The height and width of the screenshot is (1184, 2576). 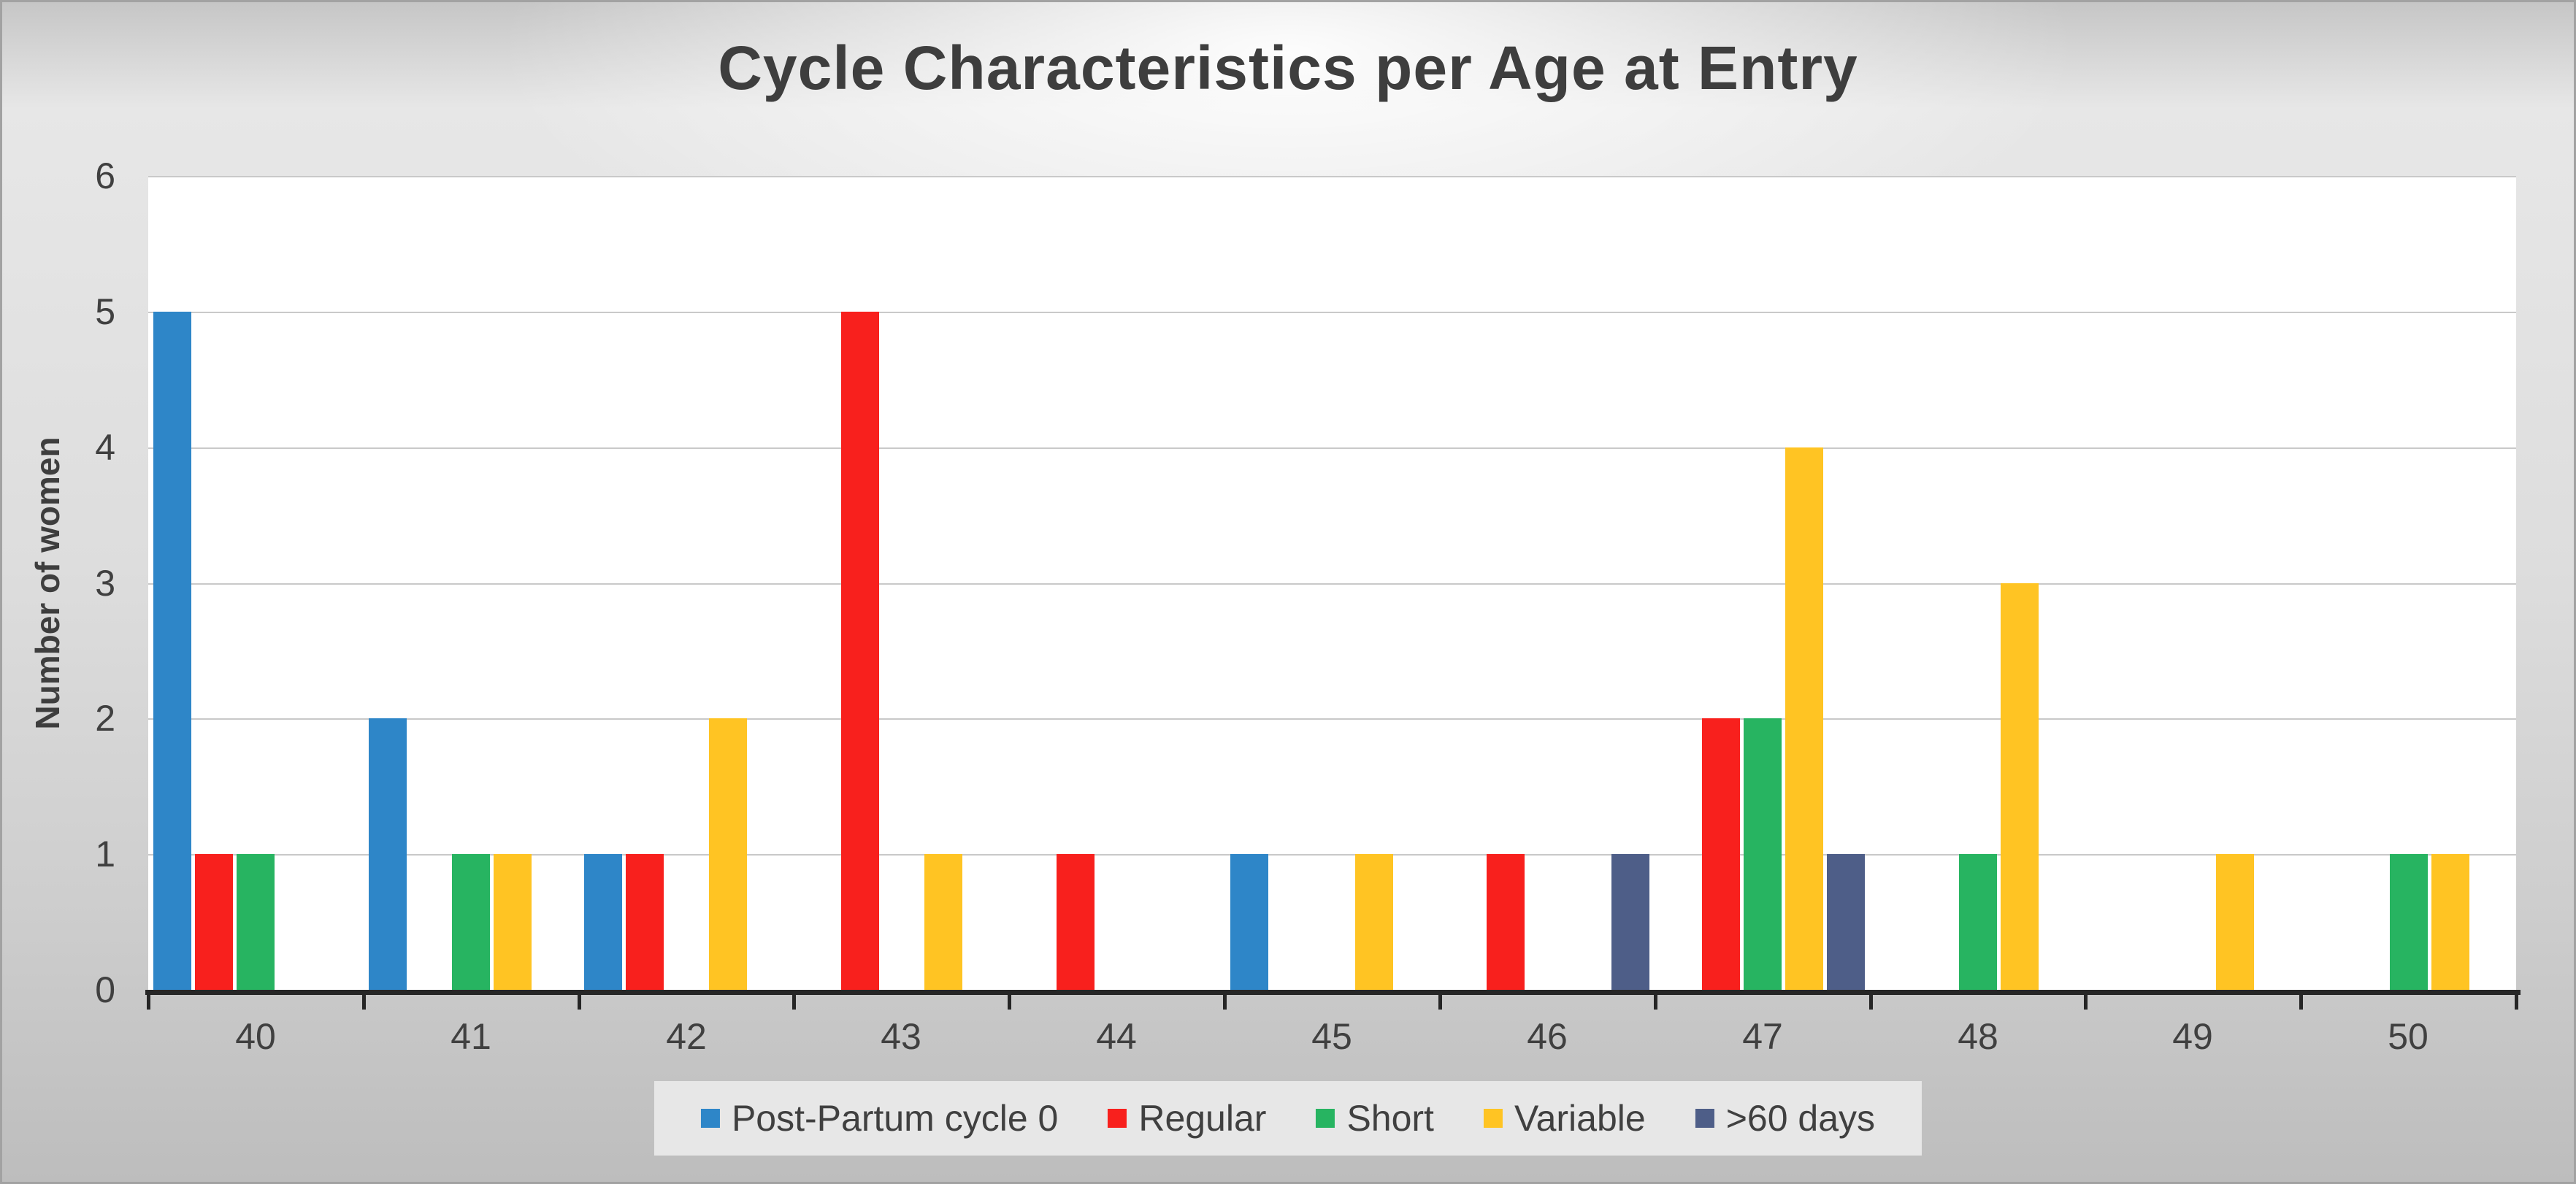 What do you see at coordinates (105, 583) in the screenshot?
I see `y-tick-label: 3` at bounding box center [105, 583].